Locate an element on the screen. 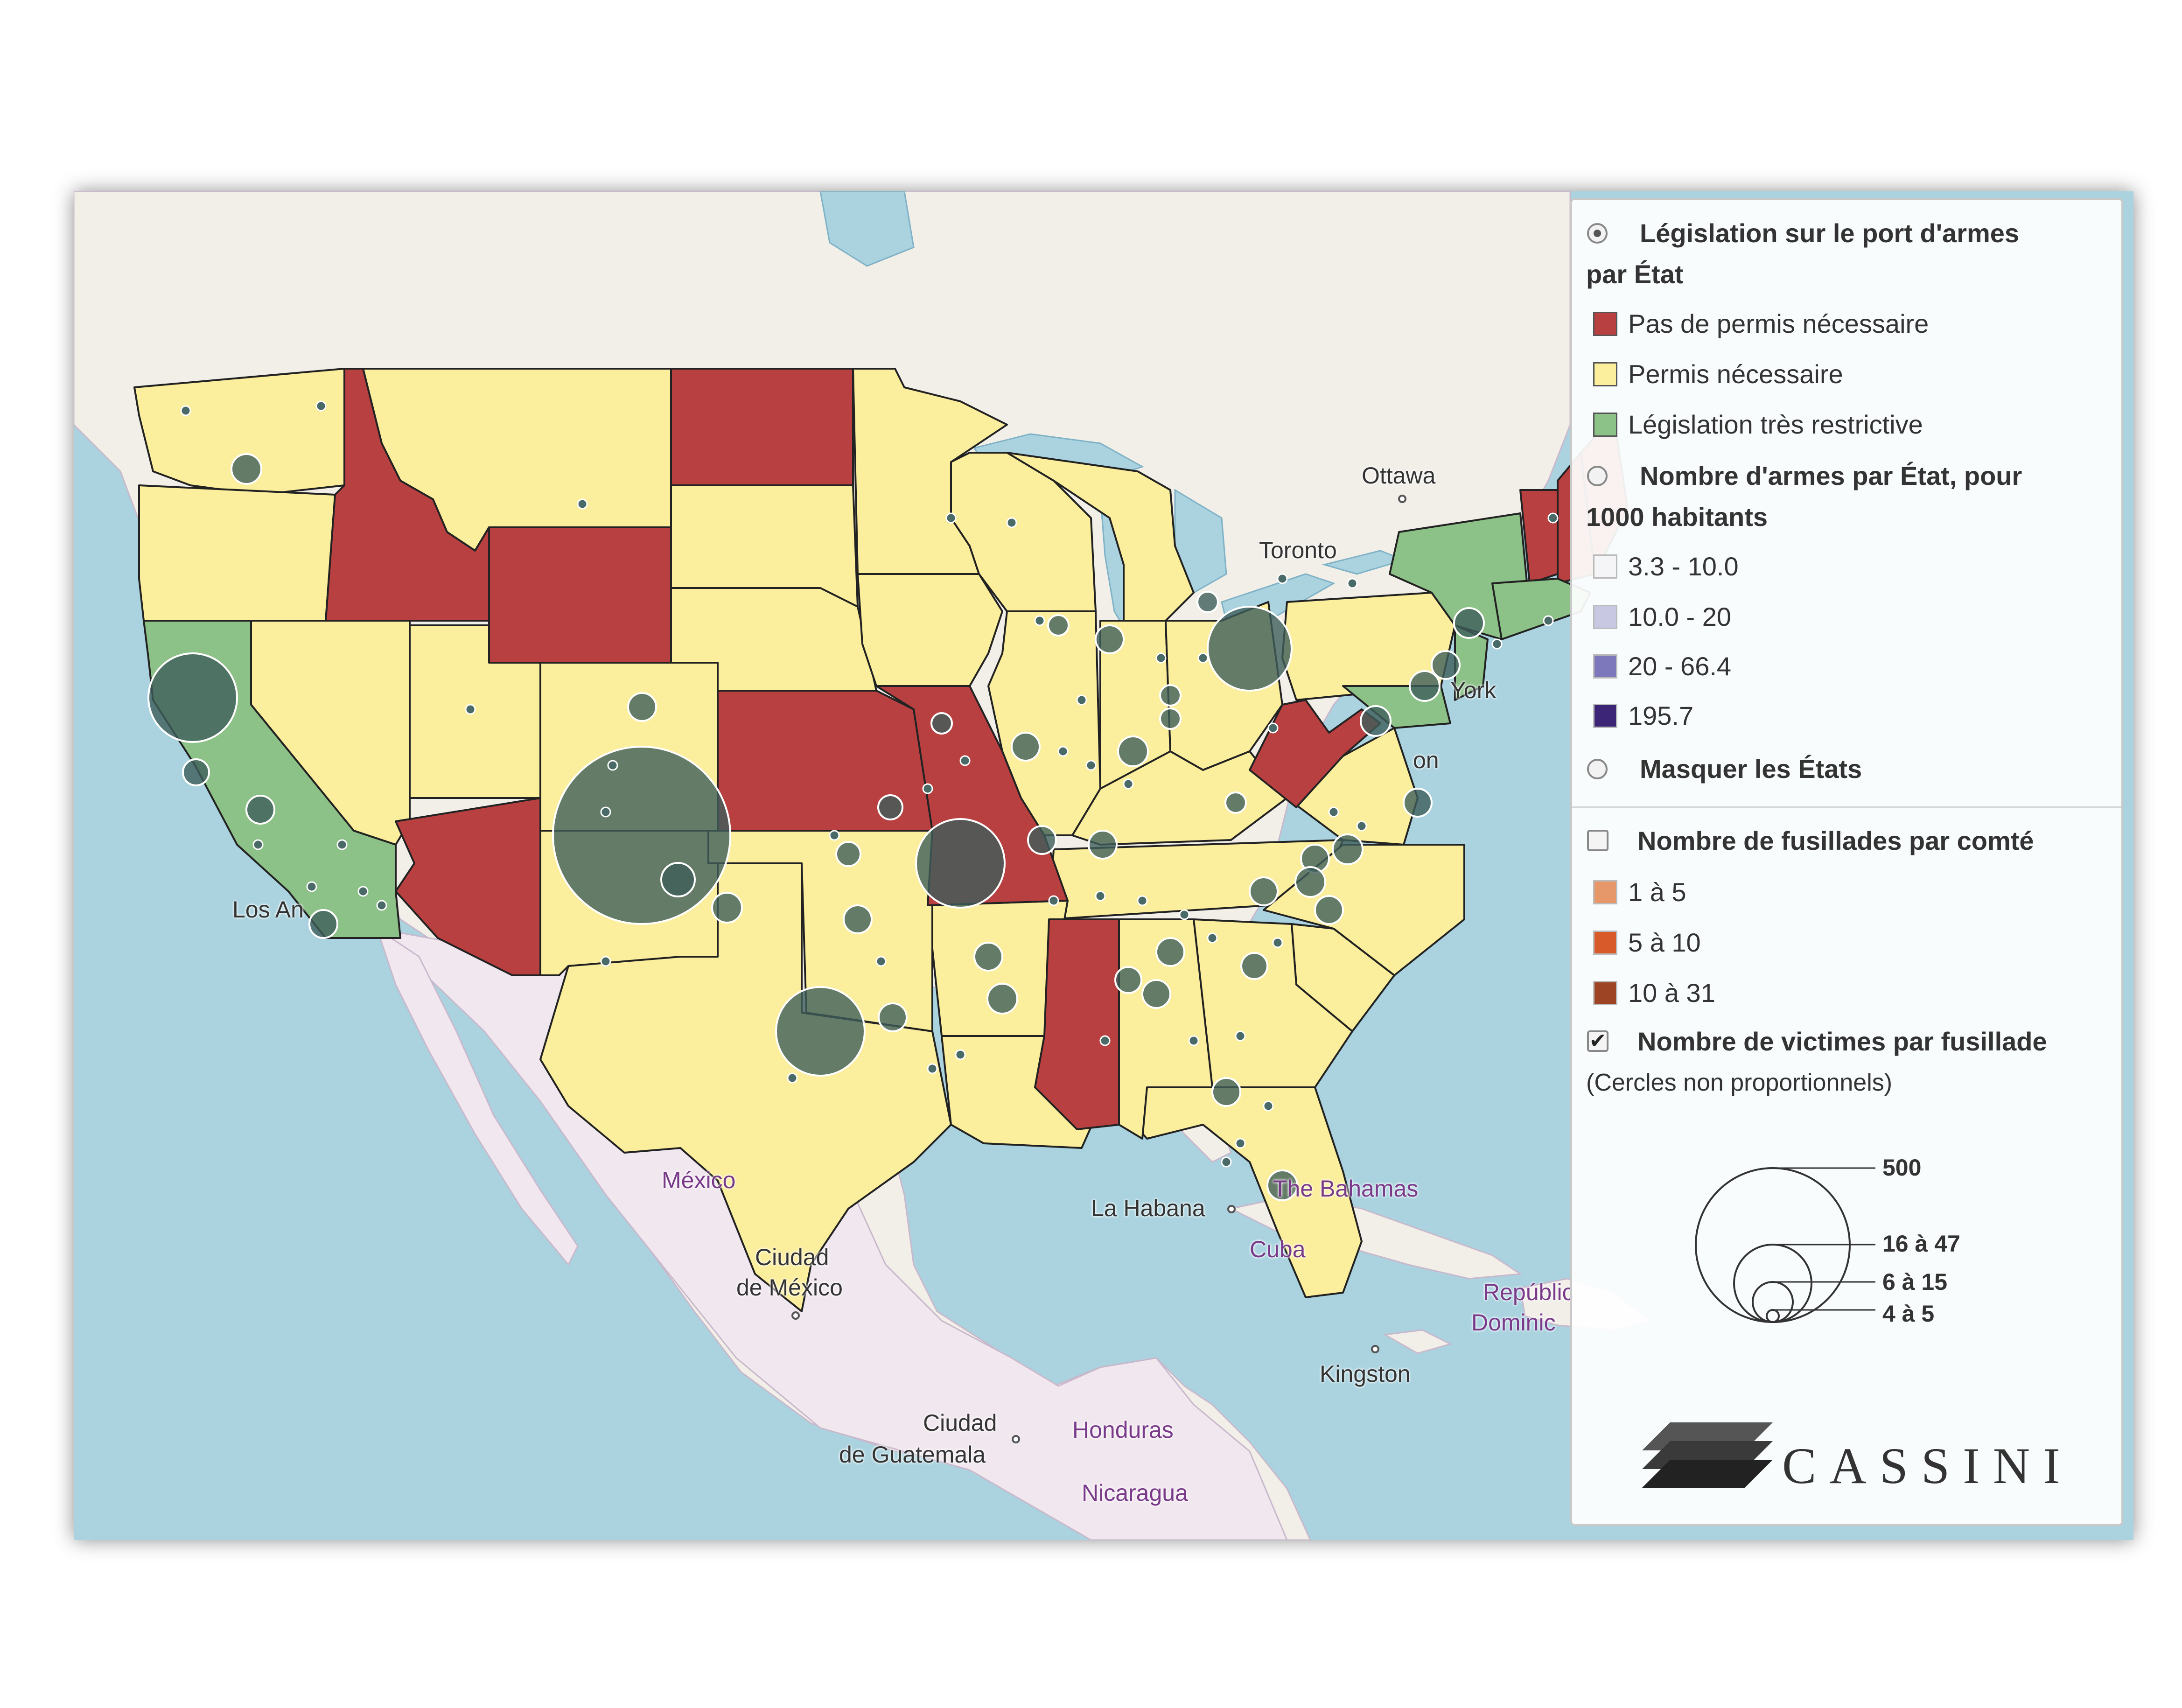  label-restrictive: Législation très restrictive is located at coordinates (1775, 424).